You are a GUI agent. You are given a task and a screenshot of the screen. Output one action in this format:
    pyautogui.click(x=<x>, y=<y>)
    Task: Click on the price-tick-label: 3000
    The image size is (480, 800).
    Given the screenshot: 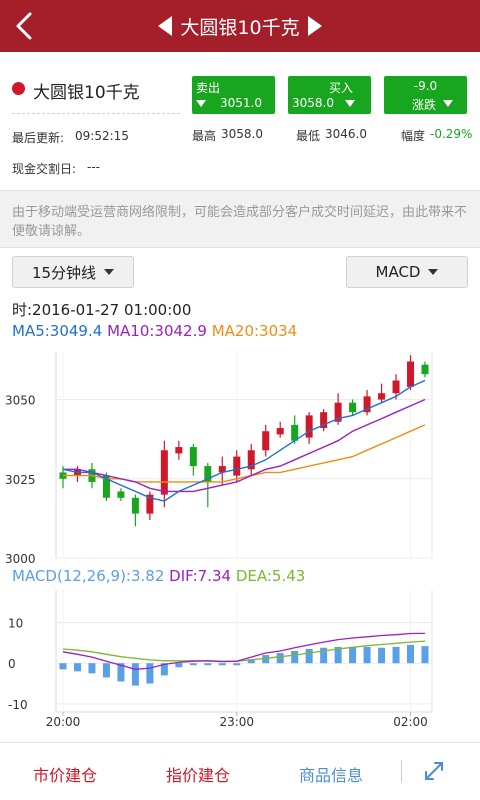 What is the action you would take?
    pyautogui.click(x=20, y=559)
    